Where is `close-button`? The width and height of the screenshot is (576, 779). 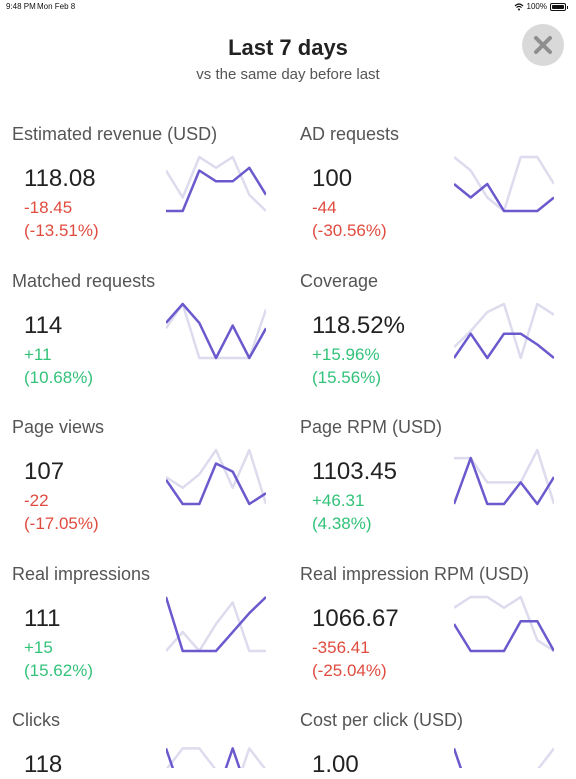
close-button is located at coordinates (543, 45).